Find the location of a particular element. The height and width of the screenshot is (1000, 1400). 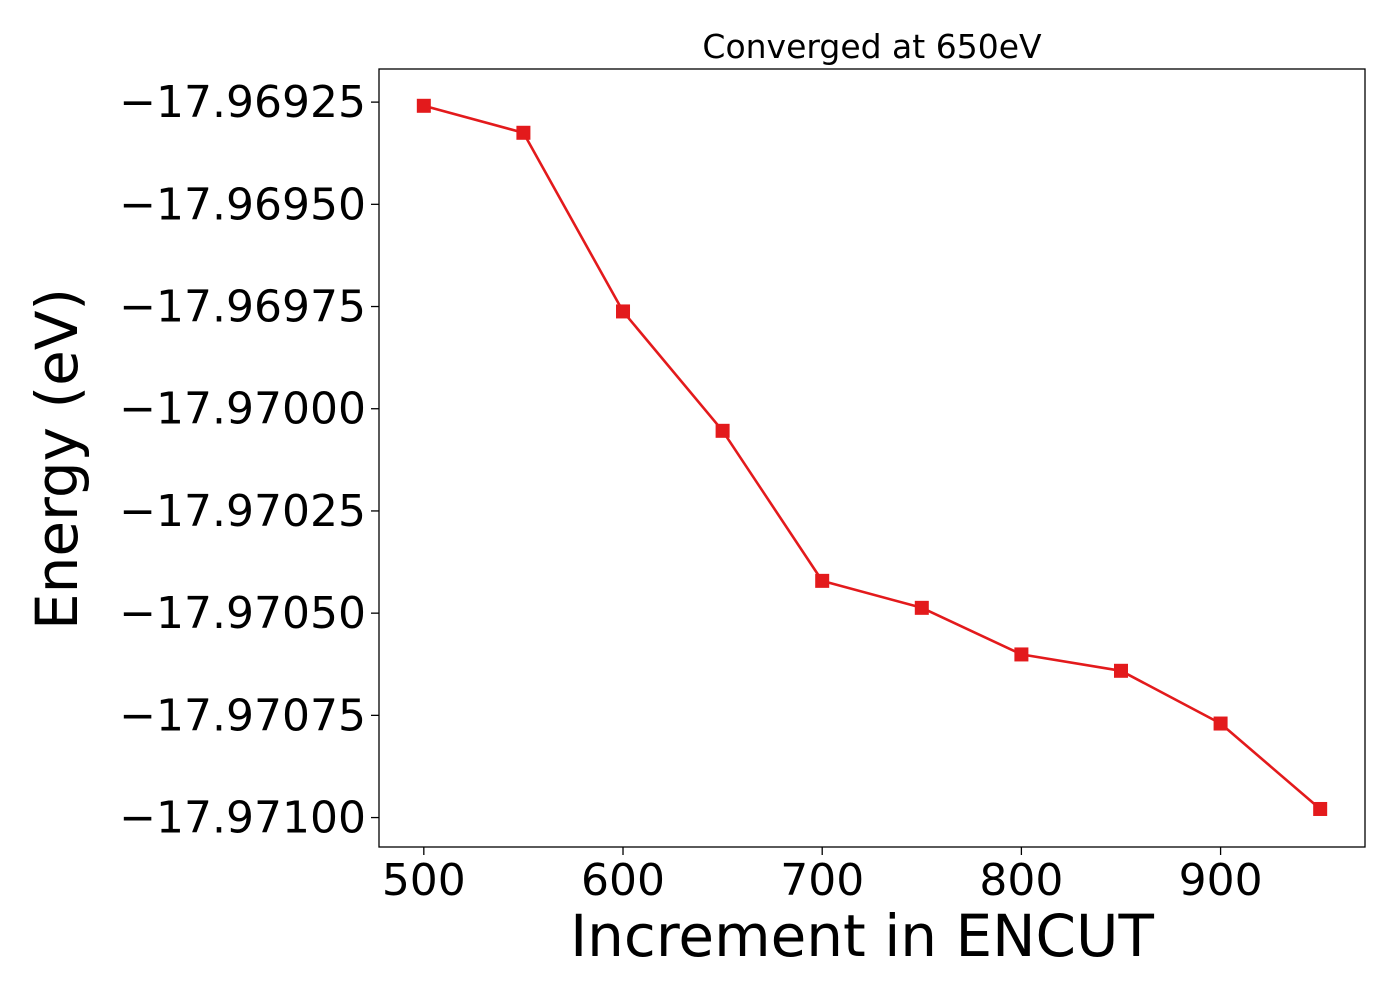

x-axis-label: Increment in ENCUT is located at coordinates (862, 936).